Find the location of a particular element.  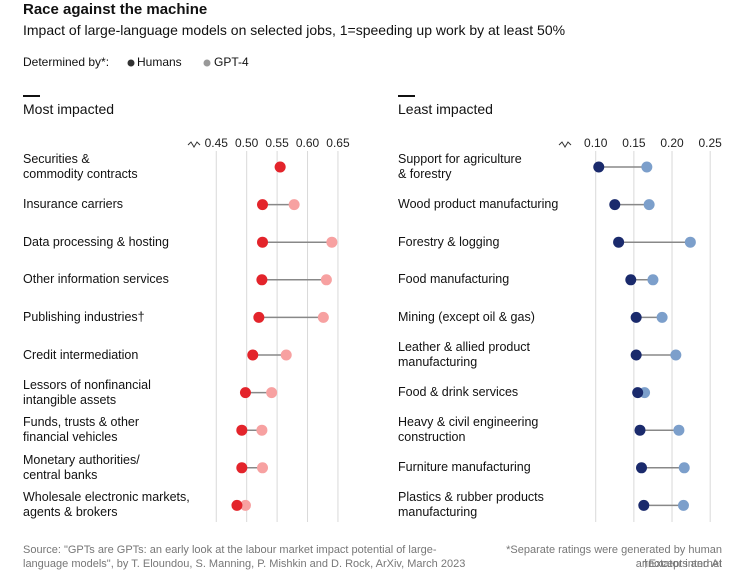

category-label: Wood product manufacturing is located at coordinates (478, 204).